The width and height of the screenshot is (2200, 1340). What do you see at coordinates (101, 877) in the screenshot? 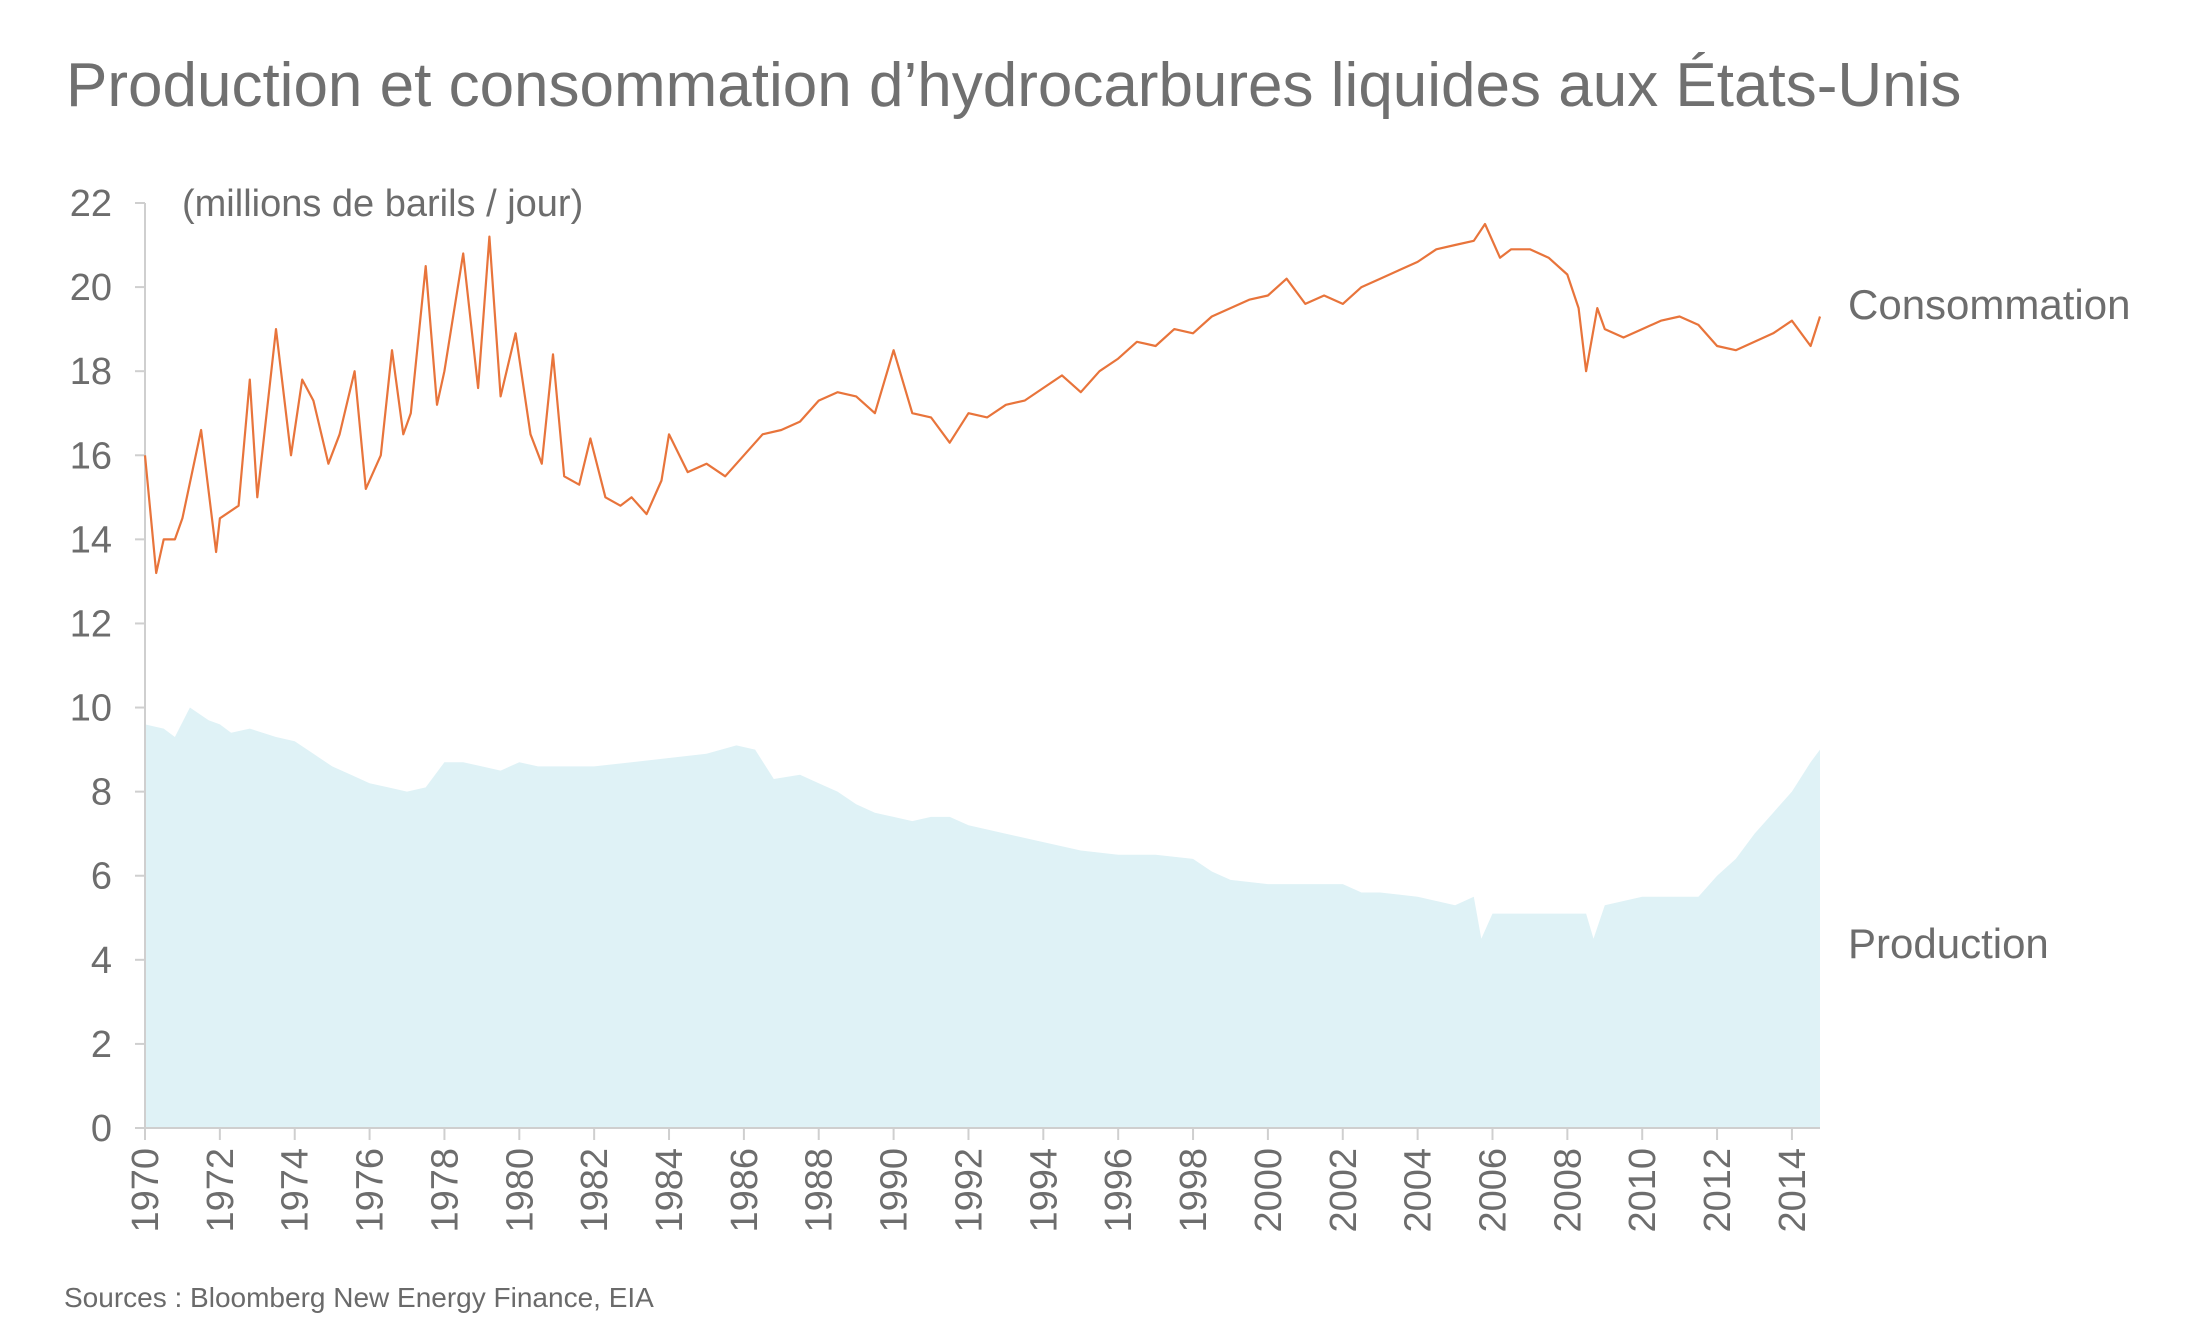
I see `y-tick-label: 6` at bounding box center [101, 877].